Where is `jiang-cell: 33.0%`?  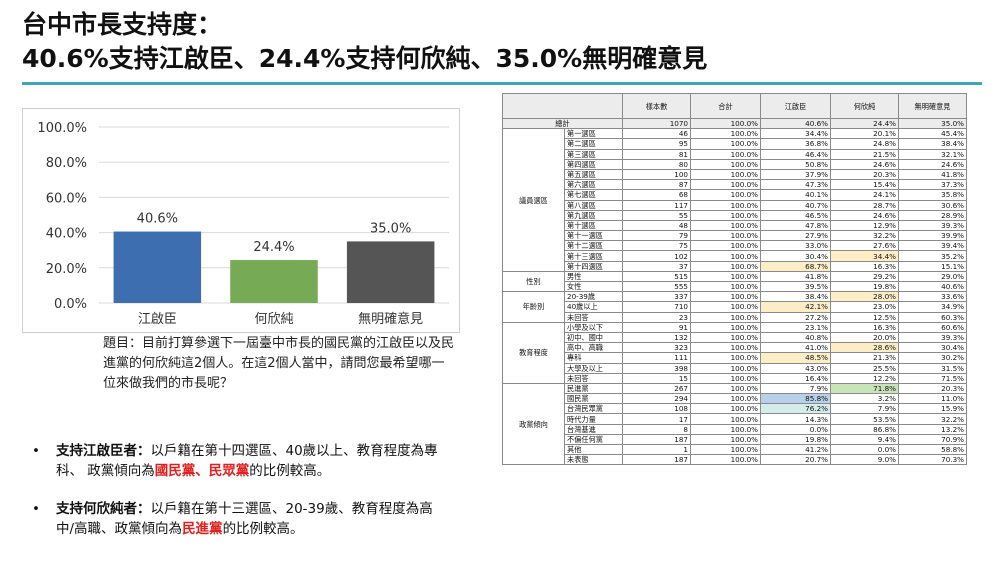 jiang-cell: 33.0% is located at coordinates (795, 246).